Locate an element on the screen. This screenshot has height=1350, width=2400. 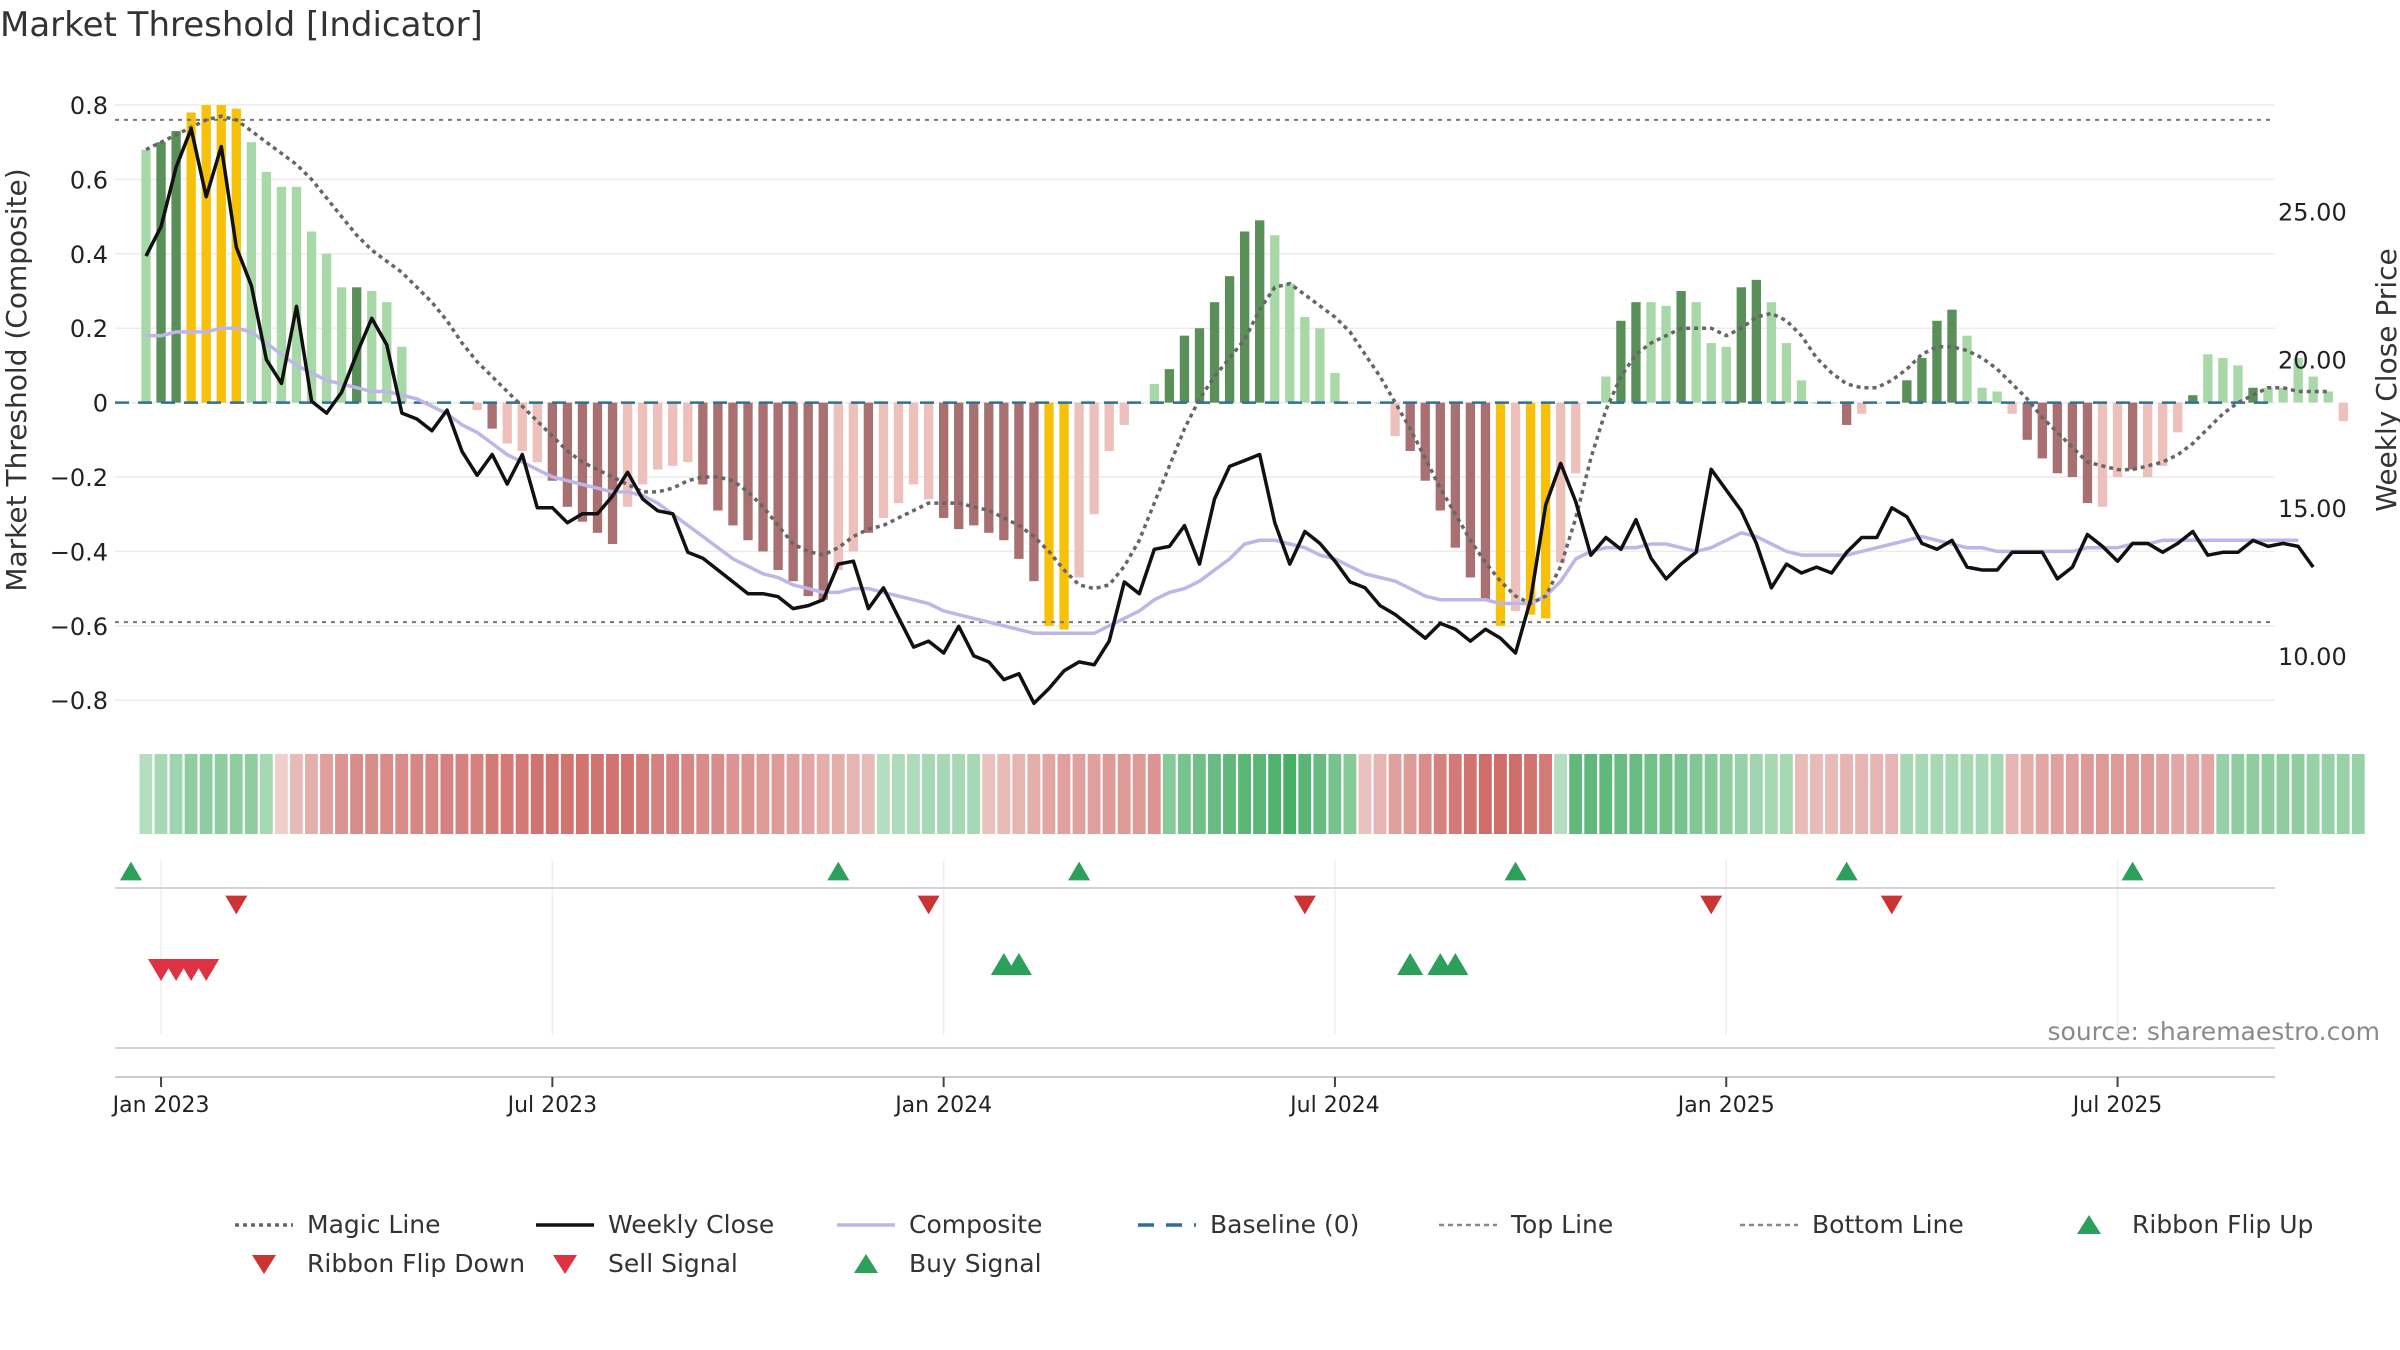
signal-rows is located at coordinates (1195, 955).